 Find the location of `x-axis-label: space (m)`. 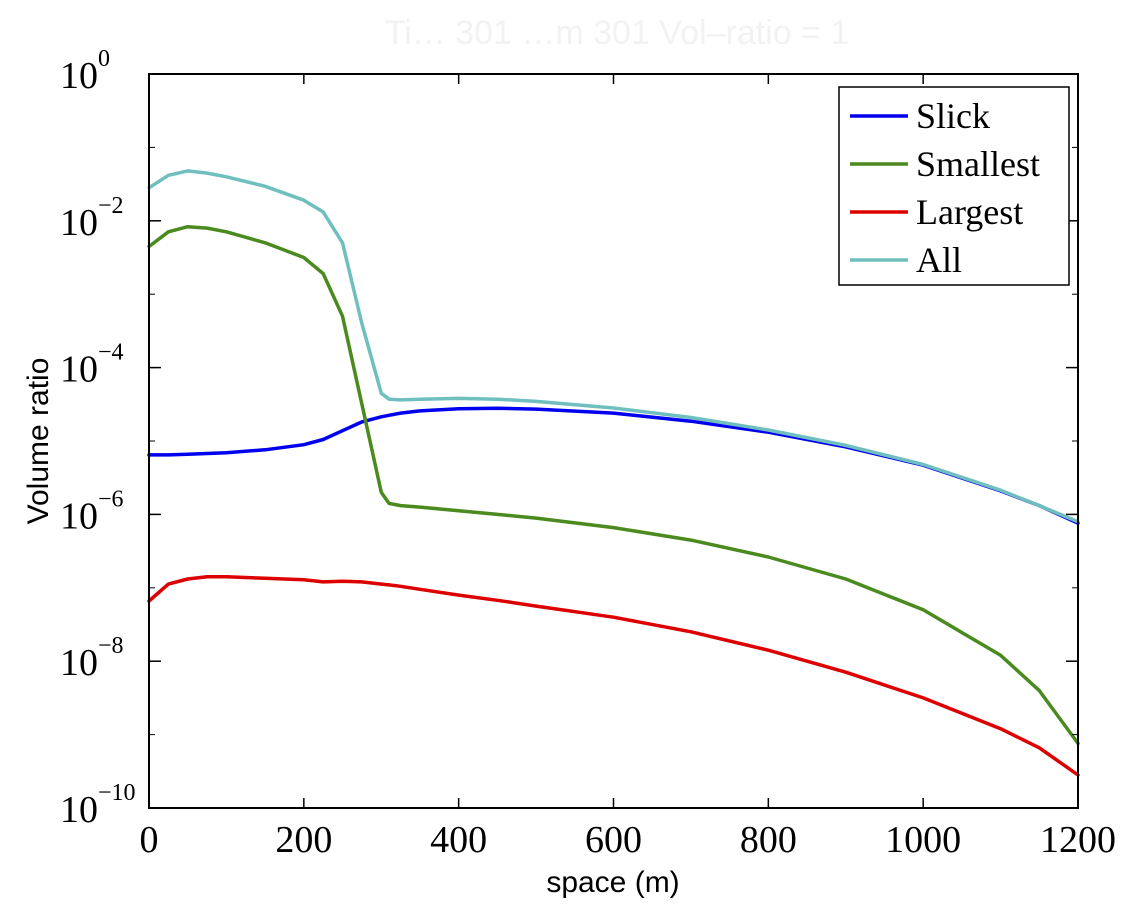

x-axis-label: space (m) is located at coordinates (612, 882).